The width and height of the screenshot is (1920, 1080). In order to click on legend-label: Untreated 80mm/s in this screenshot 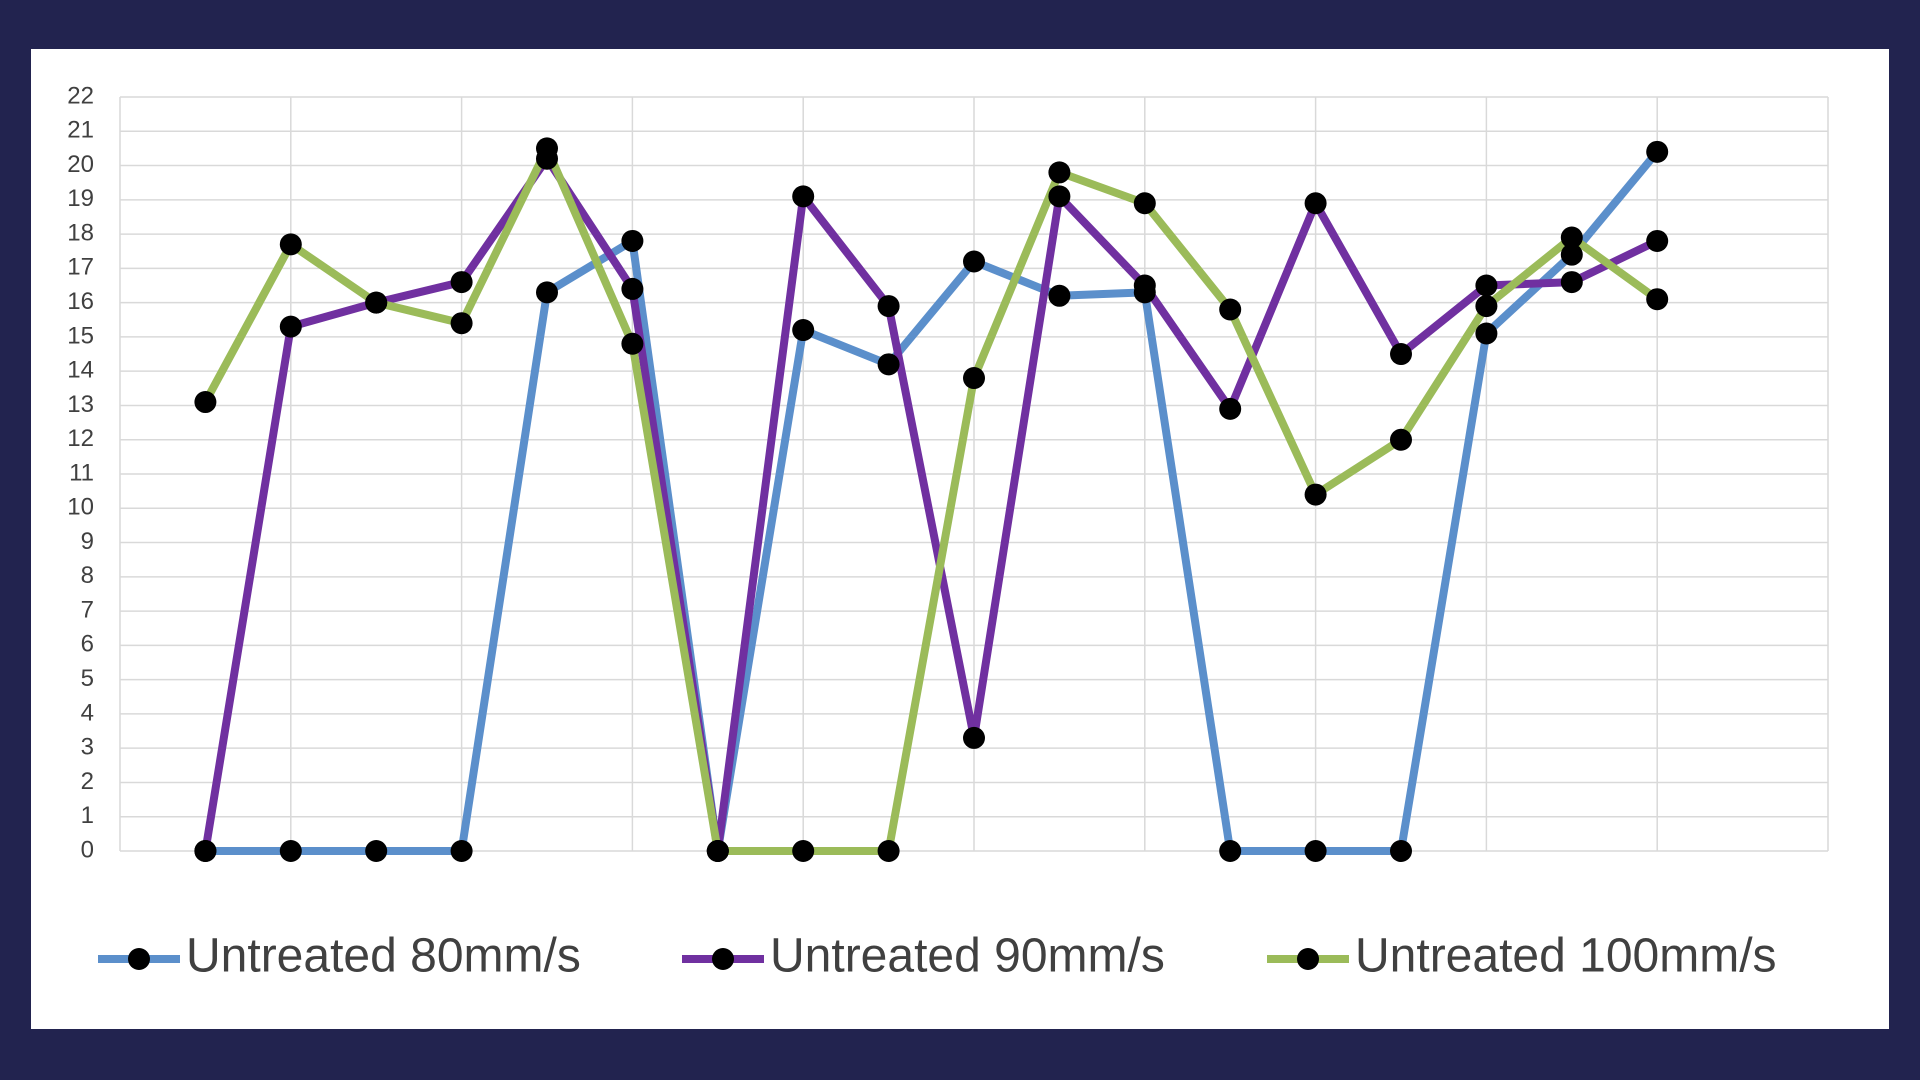, I will do `click(383, 956)`.